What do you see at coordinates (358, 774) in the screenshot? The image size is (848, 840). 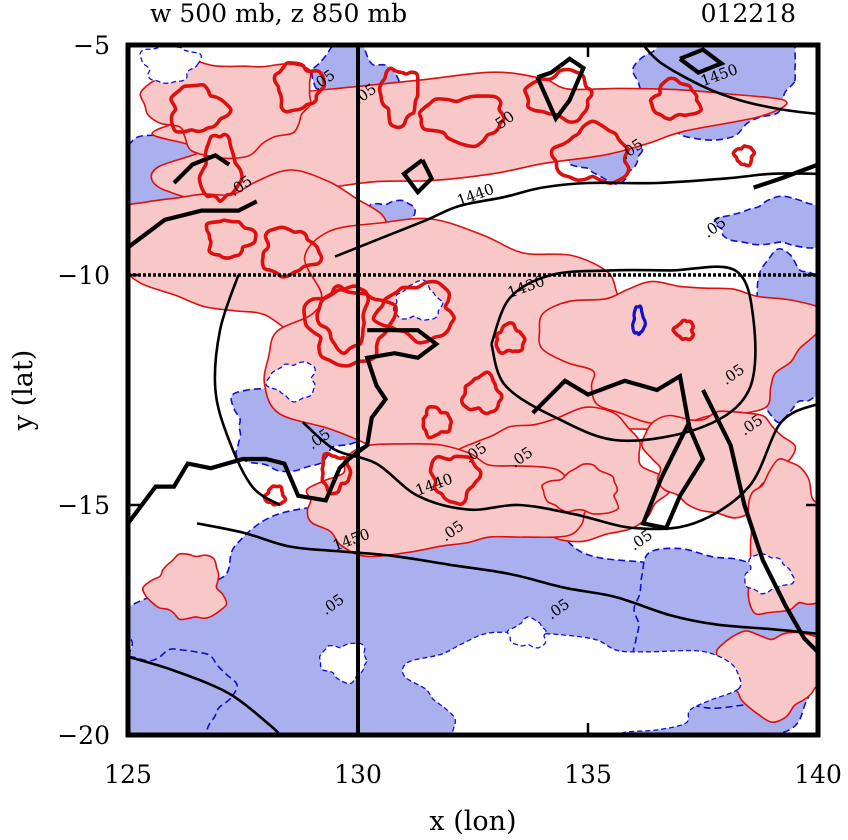 I see `x-tick-label: 130` at bounding box center [358, 774].